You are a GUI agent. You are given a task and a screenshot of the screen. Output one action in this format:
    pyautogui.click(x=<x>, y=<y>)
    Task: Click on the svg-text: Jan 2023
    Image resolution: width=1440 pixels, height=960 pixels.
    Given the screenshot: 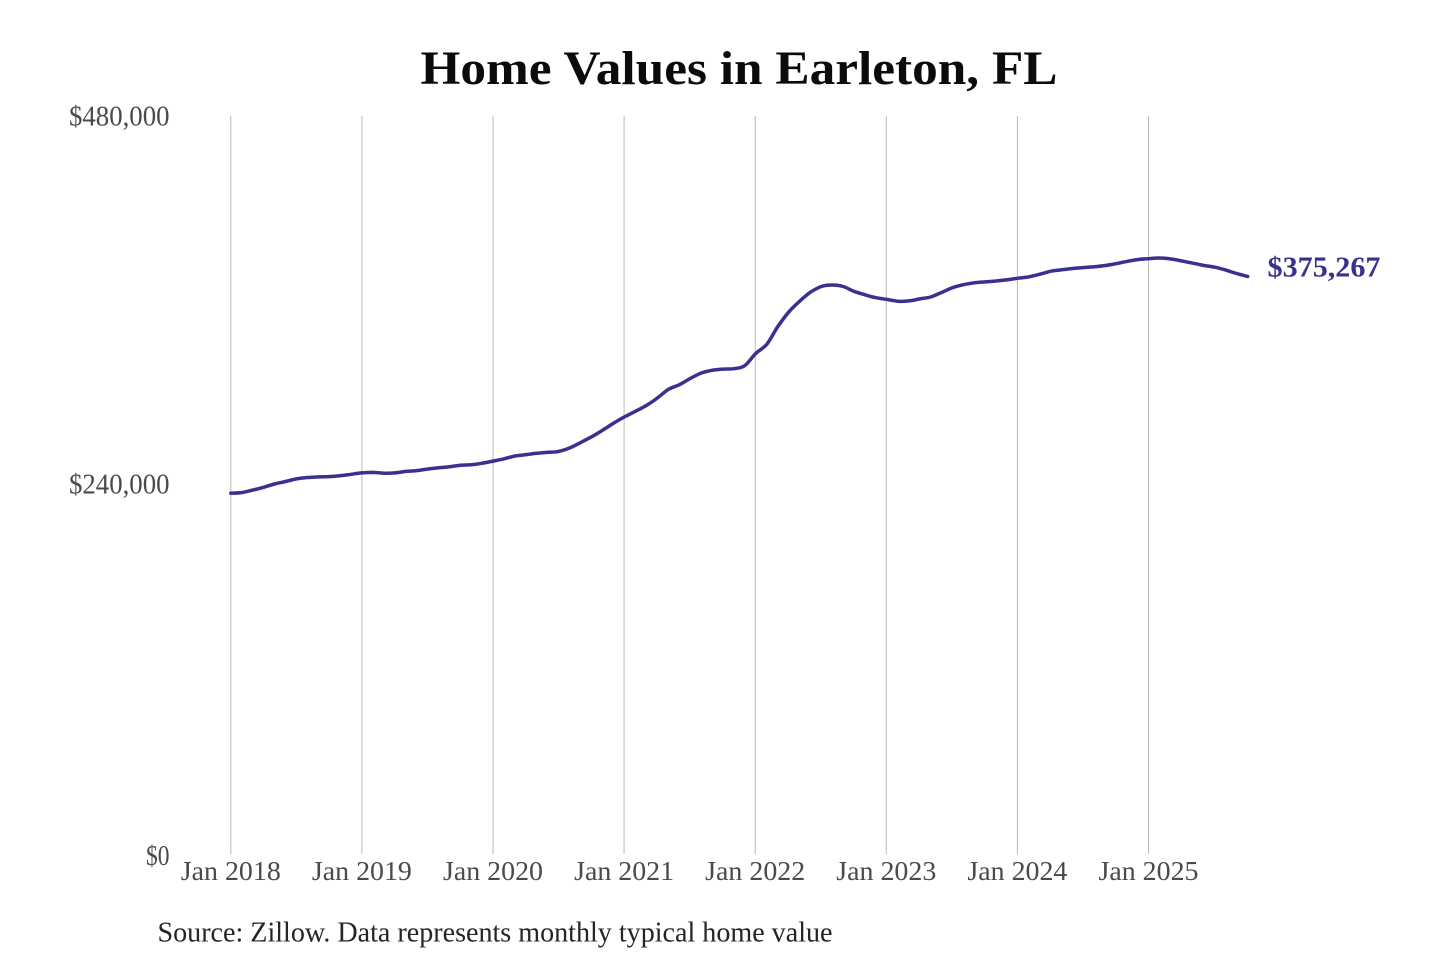 What is the action you would take?
    pyautogui.click(x=886, y=870)
    